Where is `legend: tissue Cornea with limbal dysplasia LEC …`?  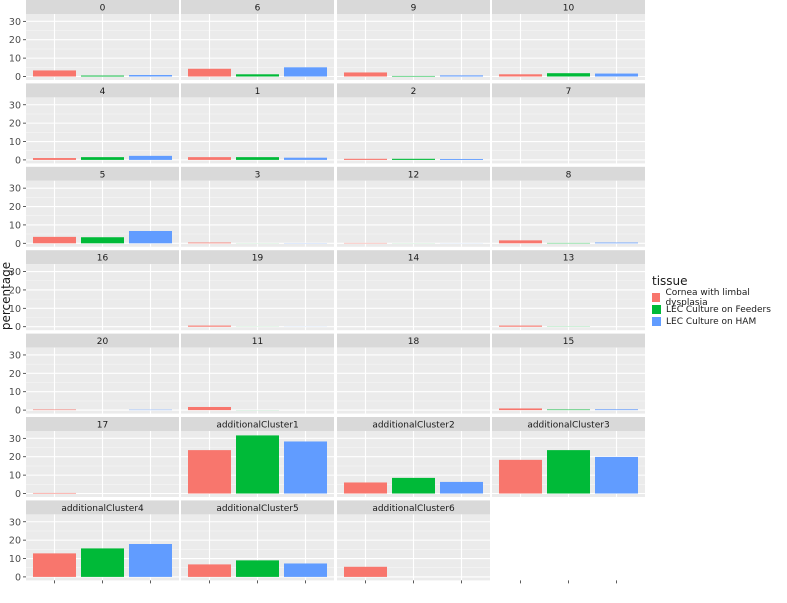
legend: tissue Cornea with limbal dysplasia LEC … is located at coordinates (719, 301).